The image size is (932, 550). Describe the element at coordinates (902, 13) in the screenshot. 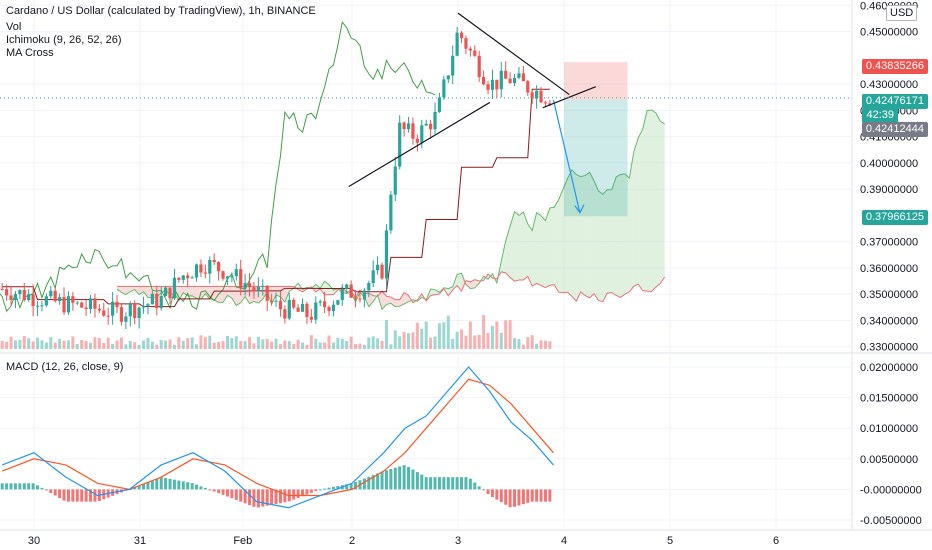

I see `currency-badge: USD` at that location.